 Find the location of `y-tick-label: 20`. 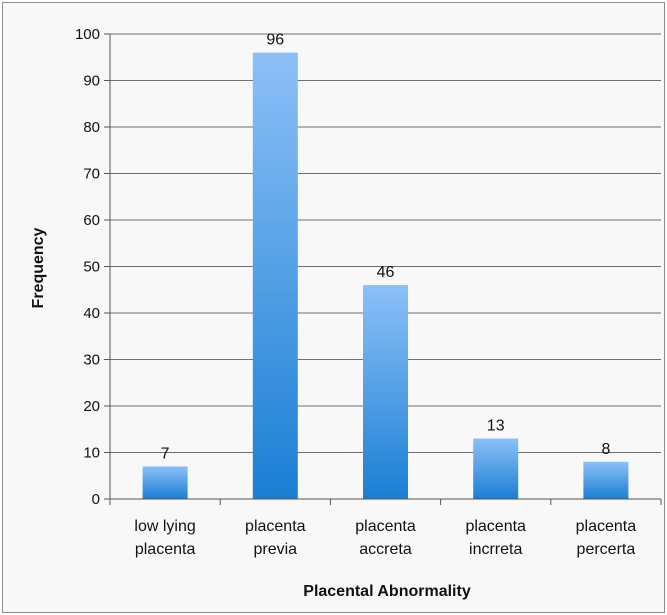

y-tick-label: 20 is located at coordinates (91, 406).